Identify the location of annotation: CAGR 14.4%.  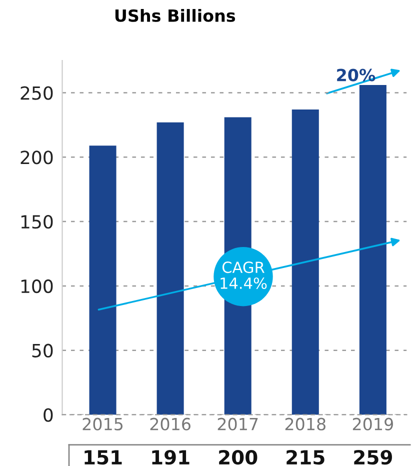
(243, 276).